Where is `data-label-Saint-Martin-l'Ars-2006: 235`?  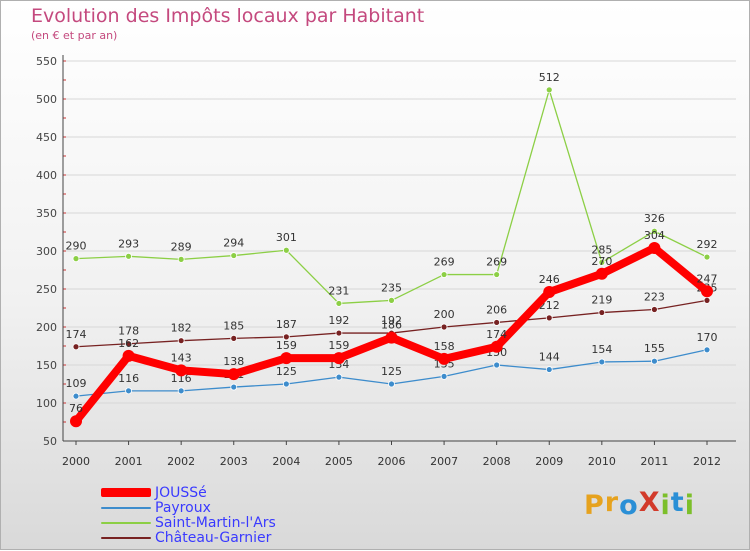
data-label-Saint-Martin-l'Ars-2006: 235 is located at coordinates (391, 287).